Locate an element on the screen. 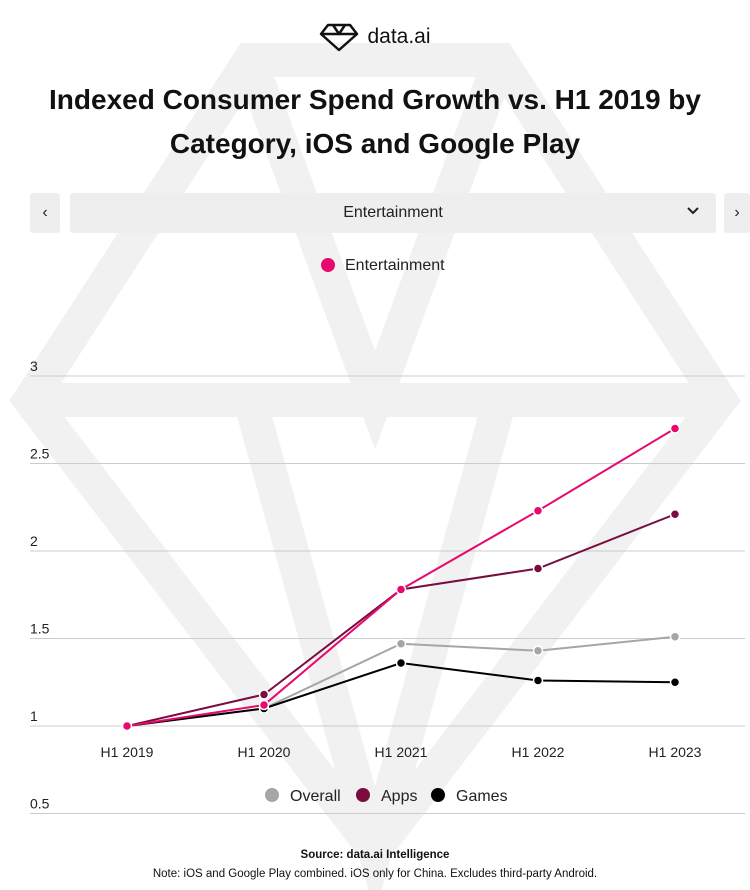  category-dropdown: Entertainment is located at coordinates (393, 213).